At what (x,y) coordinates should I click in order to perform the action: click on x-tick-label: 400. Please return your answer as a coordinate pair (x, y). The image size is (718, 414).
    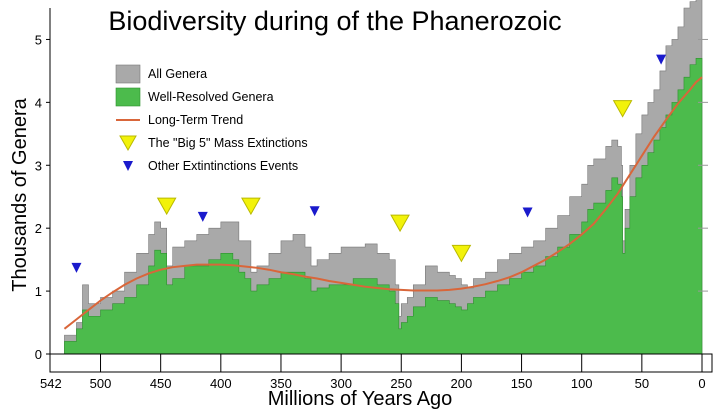
    Looking at the image, I should click on (221, 383).